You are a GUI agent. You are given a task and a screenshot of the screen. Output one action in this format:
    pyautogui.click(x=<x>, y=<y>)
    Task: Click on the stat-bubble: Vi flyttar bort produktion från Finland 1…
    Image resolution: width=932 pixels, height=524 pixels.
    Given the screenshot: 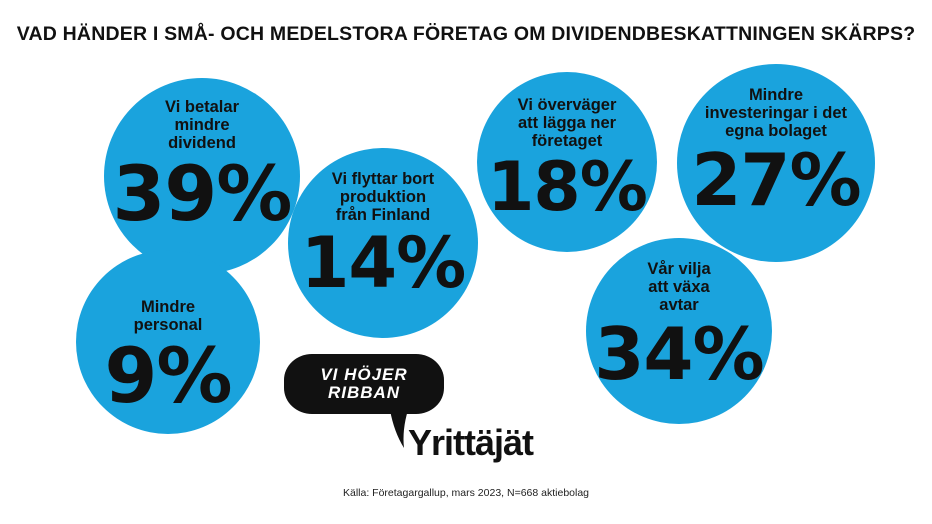 What is the action you would take?
    pyautogui.click(x=383, y=243)
    